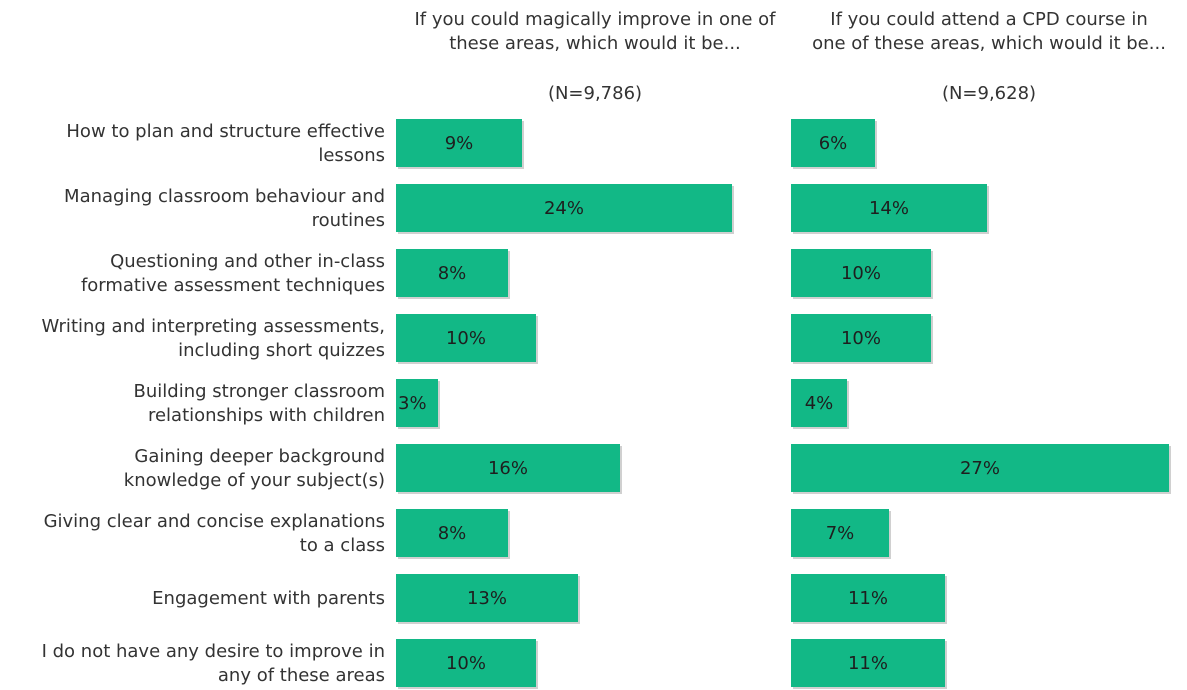 This screenshot has width=1187, height=690. What do you see at coordinates (301, 675) in the screenshot?
I see `category-label-line: any of these areas` at bounding box center [301, 675].